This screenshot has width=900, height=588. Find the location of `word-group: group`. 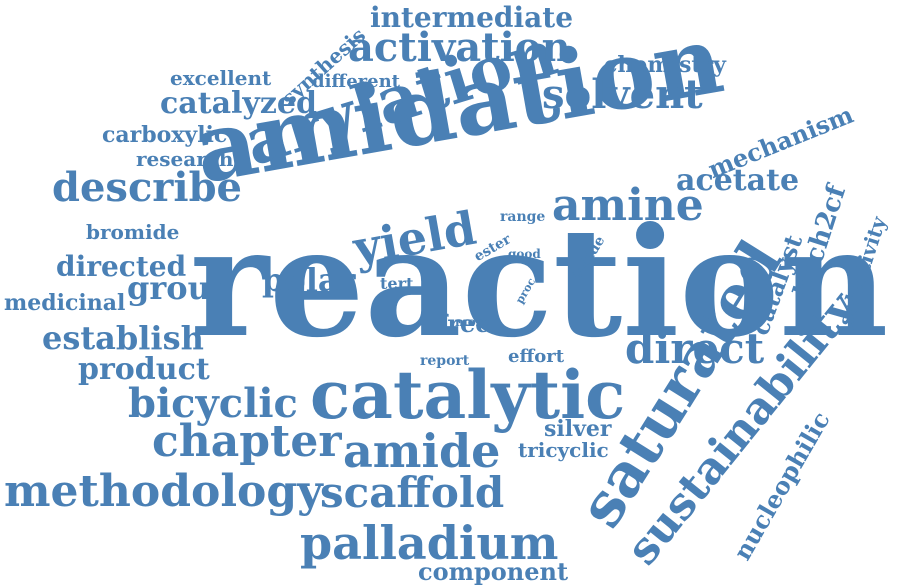

word-group: group is located at coordinates (180, 288).